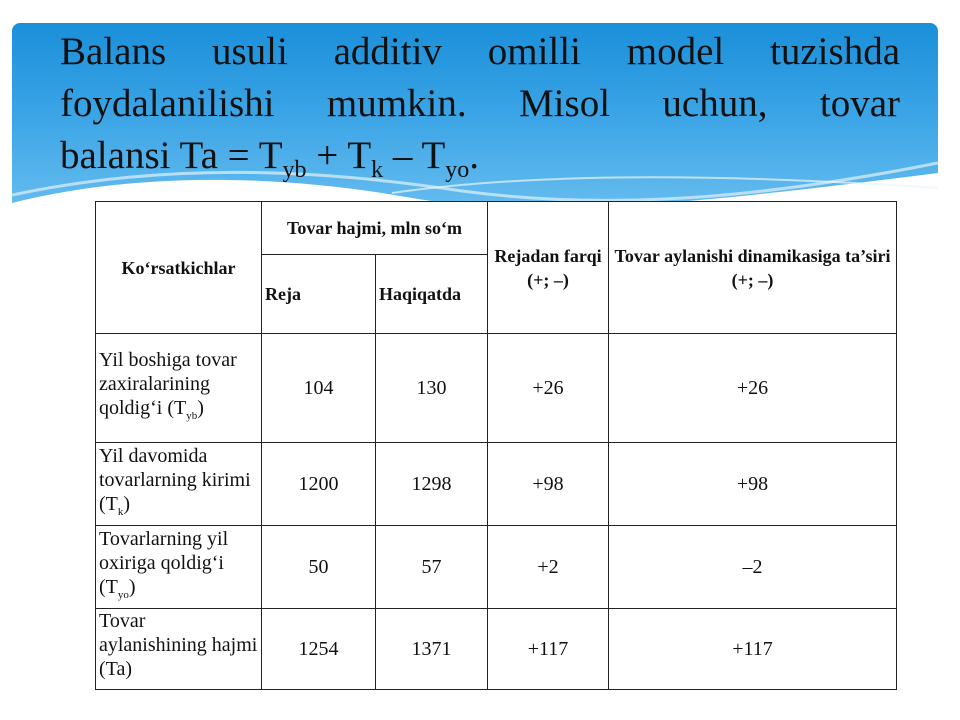 This screenshot has width=960, height=720. What do you see at coordinates (752, 388) in the screenshot?
I see `cell-impact: +26` at bounding box center [752, 388].